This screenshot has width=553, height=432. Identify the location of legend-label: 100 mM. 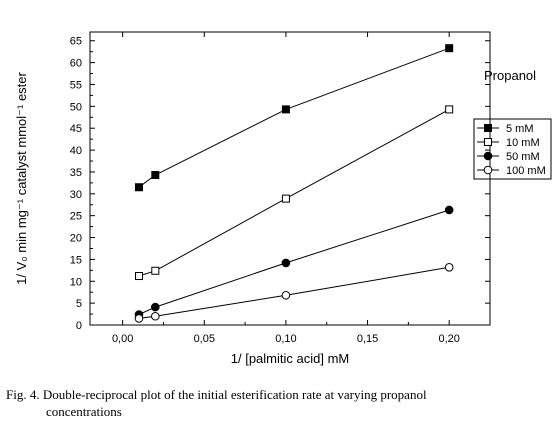
(526, 171).